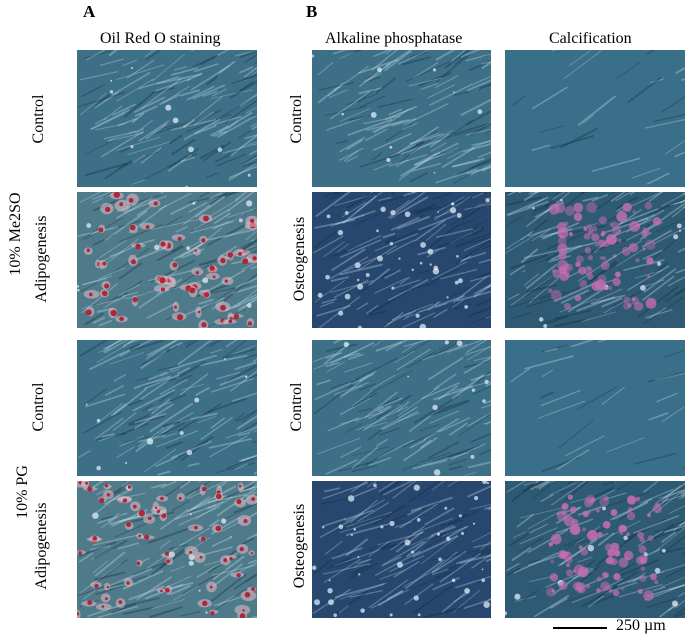 This screenshot has width=685, height=640. Describe the element at coordinates (22, 492) in the screenshot. I see `group-label-pg: 10% PG` at that location.